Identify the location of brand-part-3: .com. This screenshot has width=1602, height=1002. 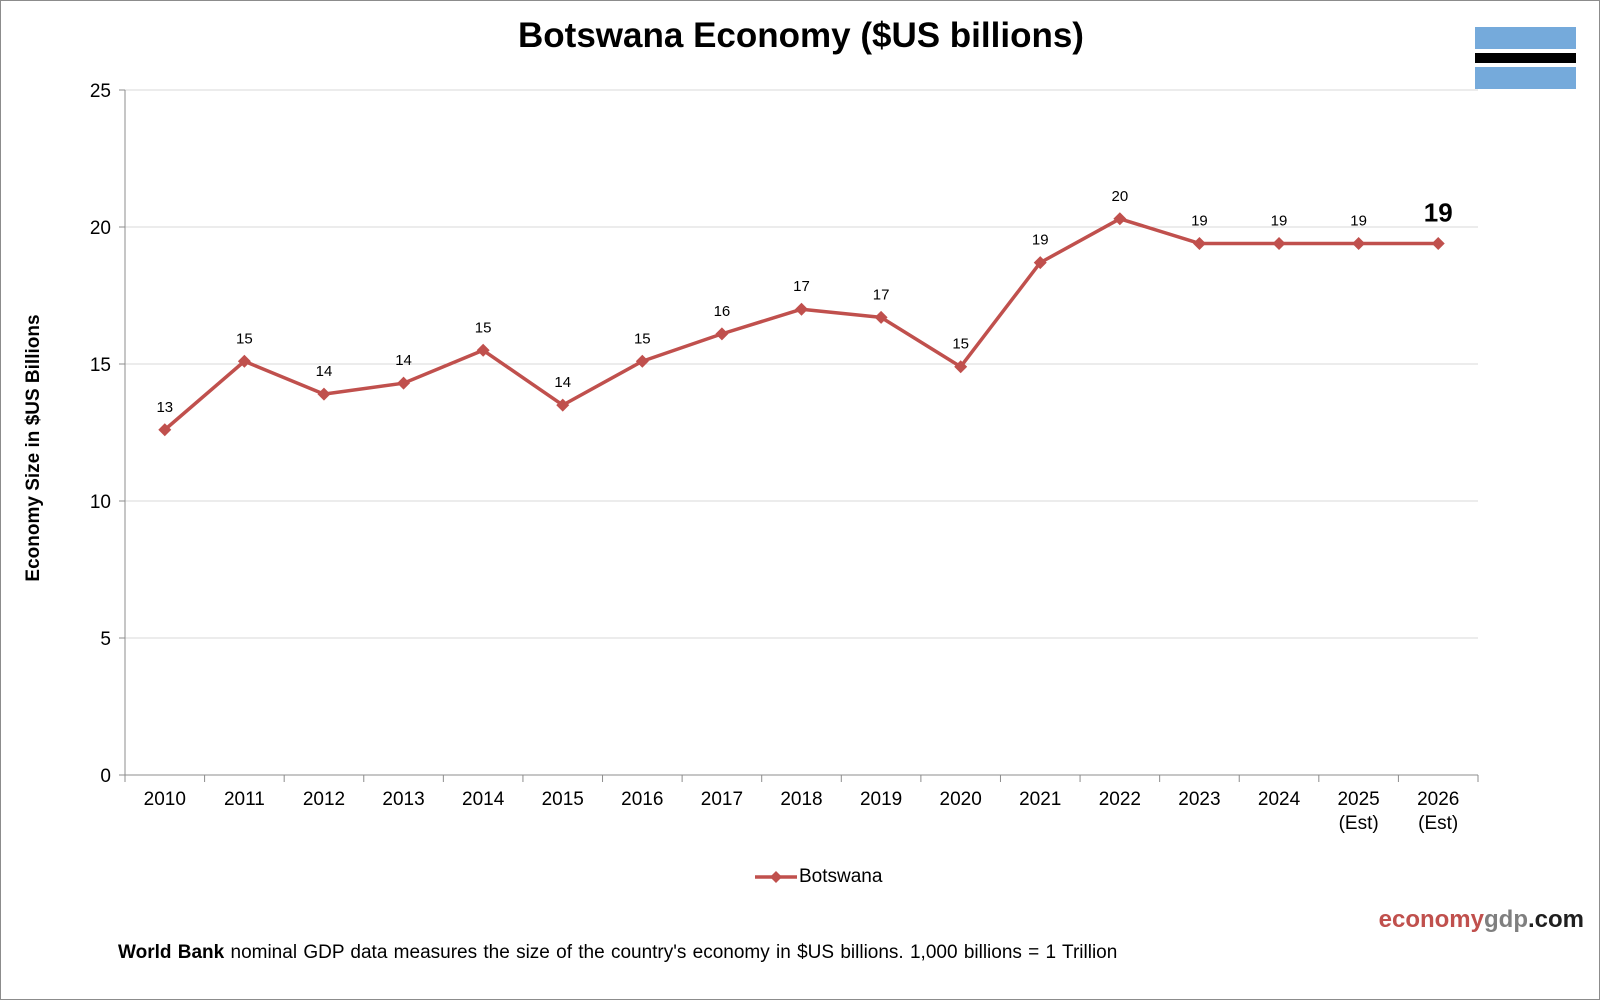
(1555, 919).